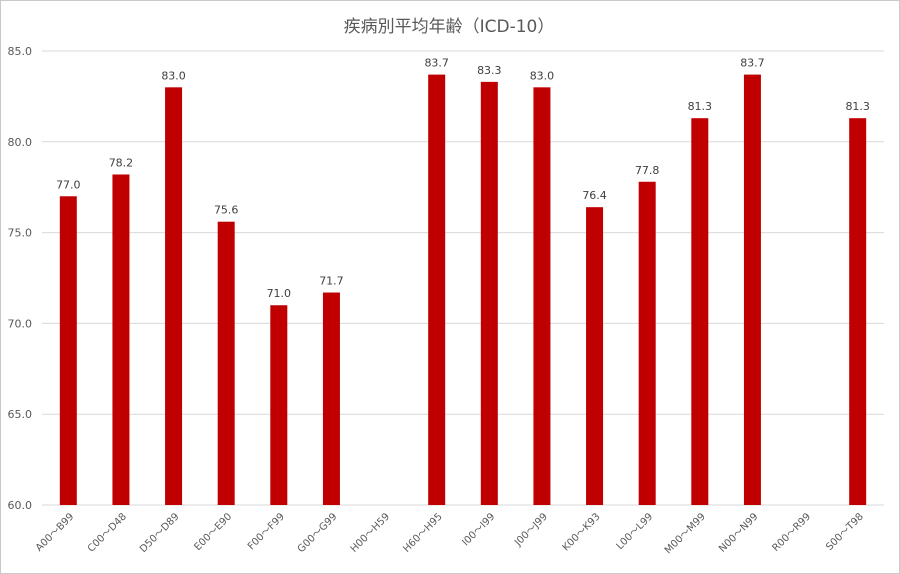  Describe the element at coordinates (20, 505) in the screenshot. I see `y-tick-label: 60.0` at that location.